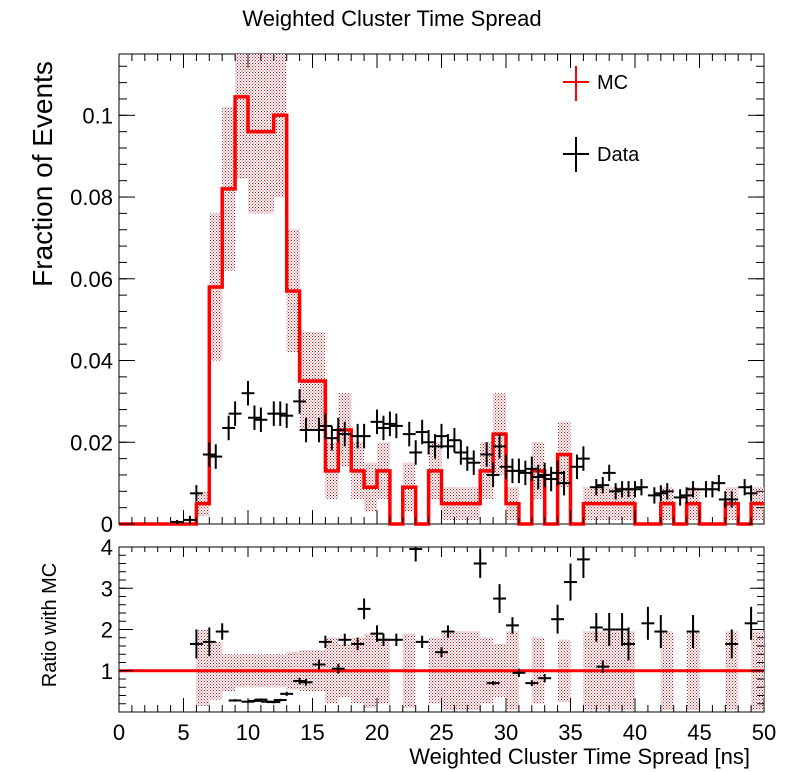 The height and width of the screenshot is (772, 796). What do you see at coordinates (91, 197) in the screenshot?
I see `top-y-tick-label: 0.08` at bounding box center [91, 197].